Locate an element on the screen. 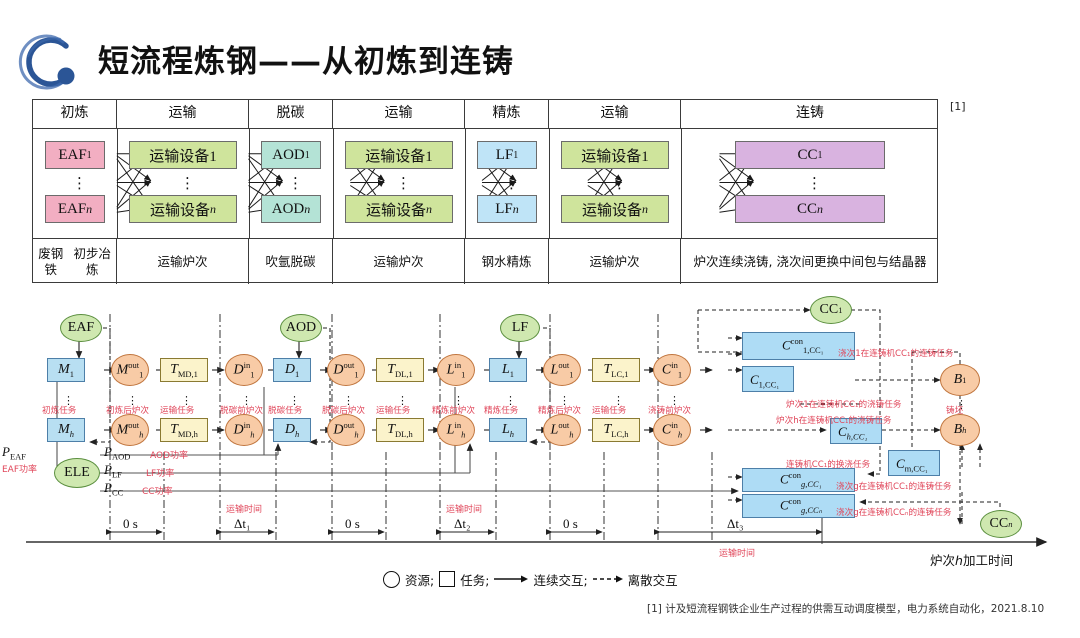  equipment-ellipsis-3: ⋮ is located at coordinates (404, 183).